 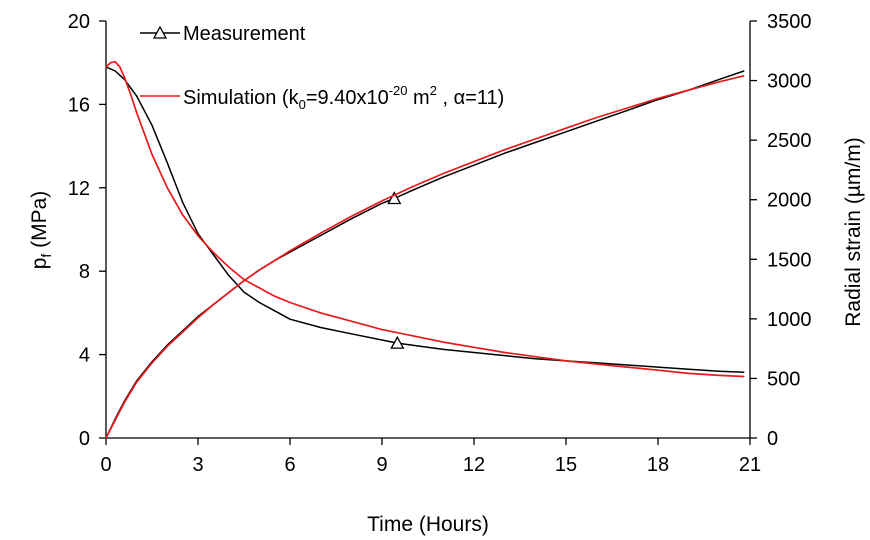 What do you see at coordinates (347, 98) in the screenshot?
I see `legend-sim-mid: =9.40x10` at bounding box center [347, 98].